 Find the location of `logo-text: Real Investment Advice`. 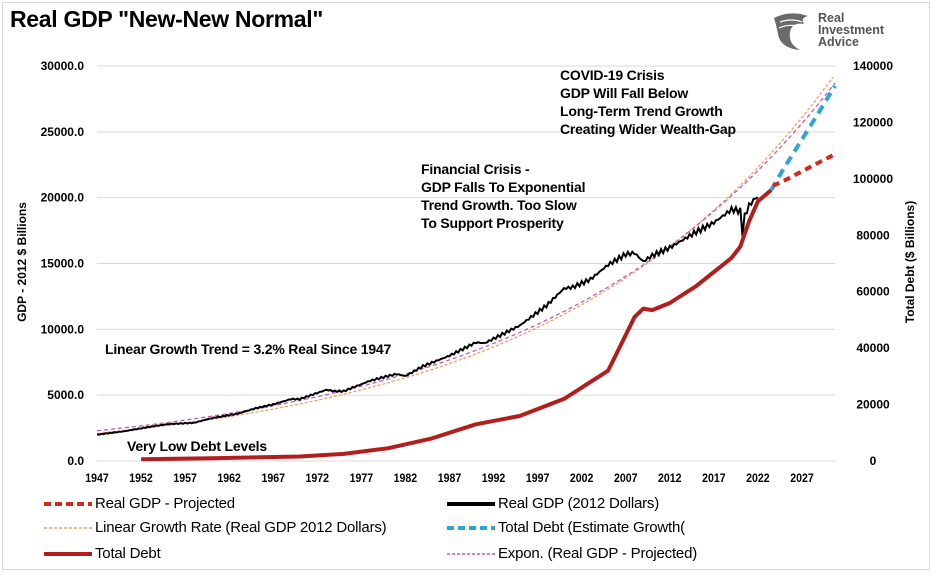

logo-text: Real Investment Advice is located at coordinates (851, 30).